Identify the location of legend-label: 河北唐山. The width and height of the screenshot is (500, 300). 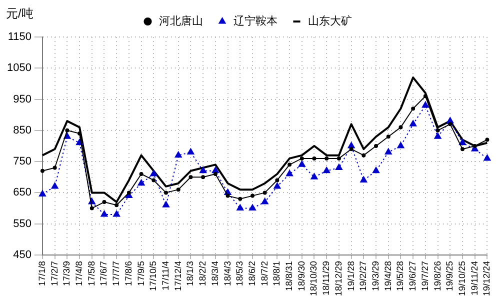
(180, 21).